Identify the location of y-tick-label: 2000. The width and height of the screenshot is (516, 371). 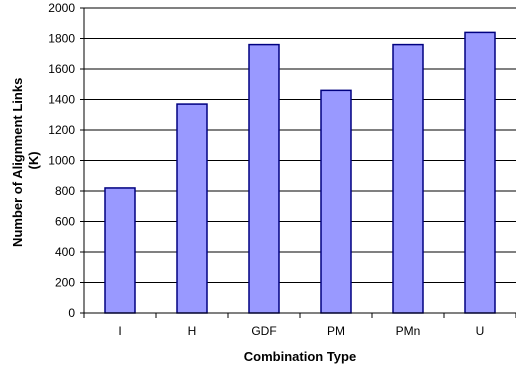
(61, 8).